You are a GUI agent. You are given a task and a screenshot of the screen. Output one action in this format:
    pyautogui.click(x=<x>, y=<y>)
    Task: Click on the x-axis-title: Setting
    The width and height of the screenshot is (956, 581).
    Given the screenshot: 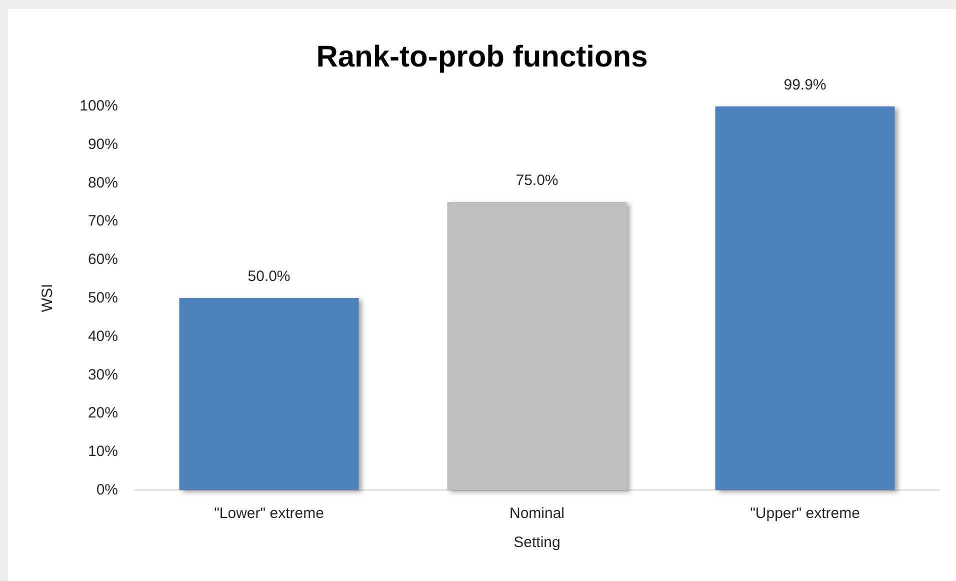 What is the action you would take?
    pyautogui.click(x=537, y=542)
    